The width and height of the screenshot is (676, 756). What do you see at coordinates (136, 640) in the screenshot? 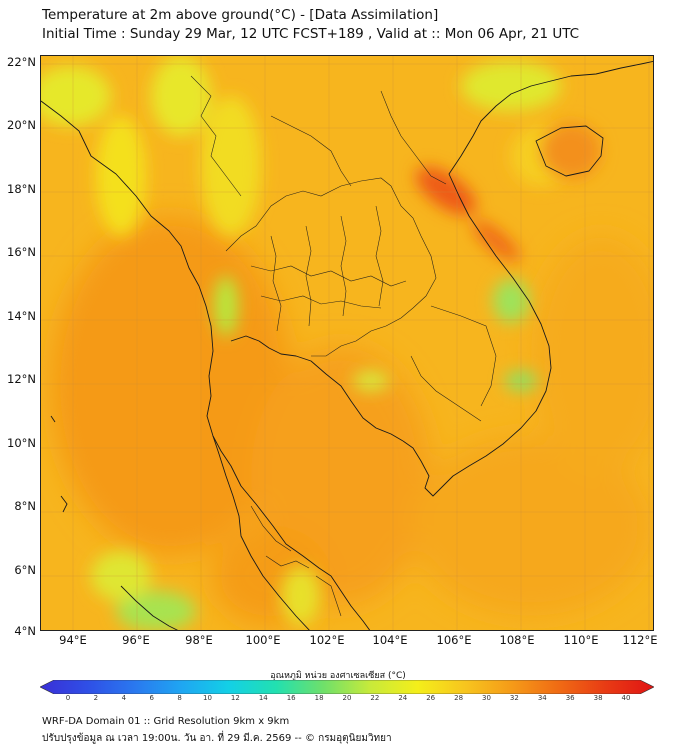
I see `lon-label-96e: 96°E` at bounding box center [136, 640].